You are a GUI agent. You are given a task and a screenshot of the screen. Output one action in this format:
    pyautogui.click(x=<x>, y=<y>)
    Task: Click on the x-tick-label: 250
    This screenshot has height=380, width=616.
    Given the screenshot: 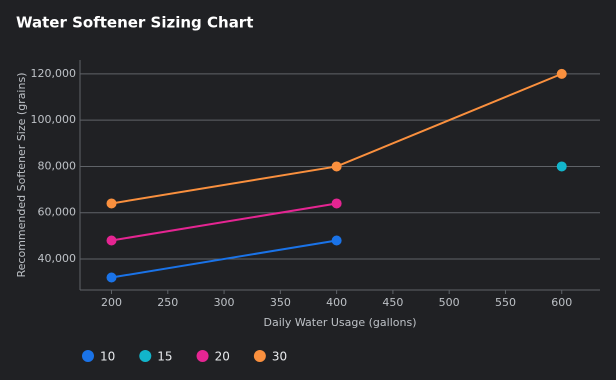 What is the action you would take?
    pyautogui.click(x=167, y=302)
    